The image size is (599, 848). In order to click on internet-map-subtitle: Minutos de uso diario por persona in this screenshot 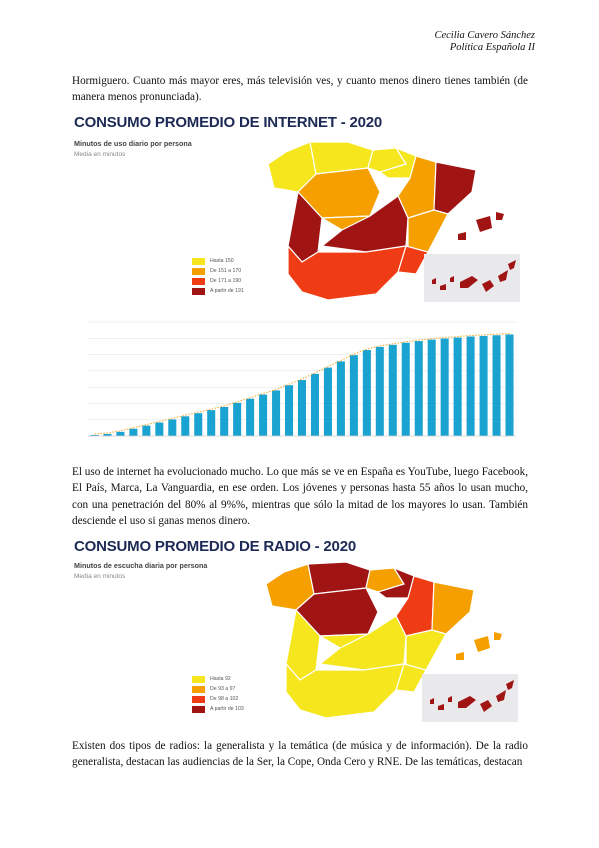, I will do `click(133, 143)`.